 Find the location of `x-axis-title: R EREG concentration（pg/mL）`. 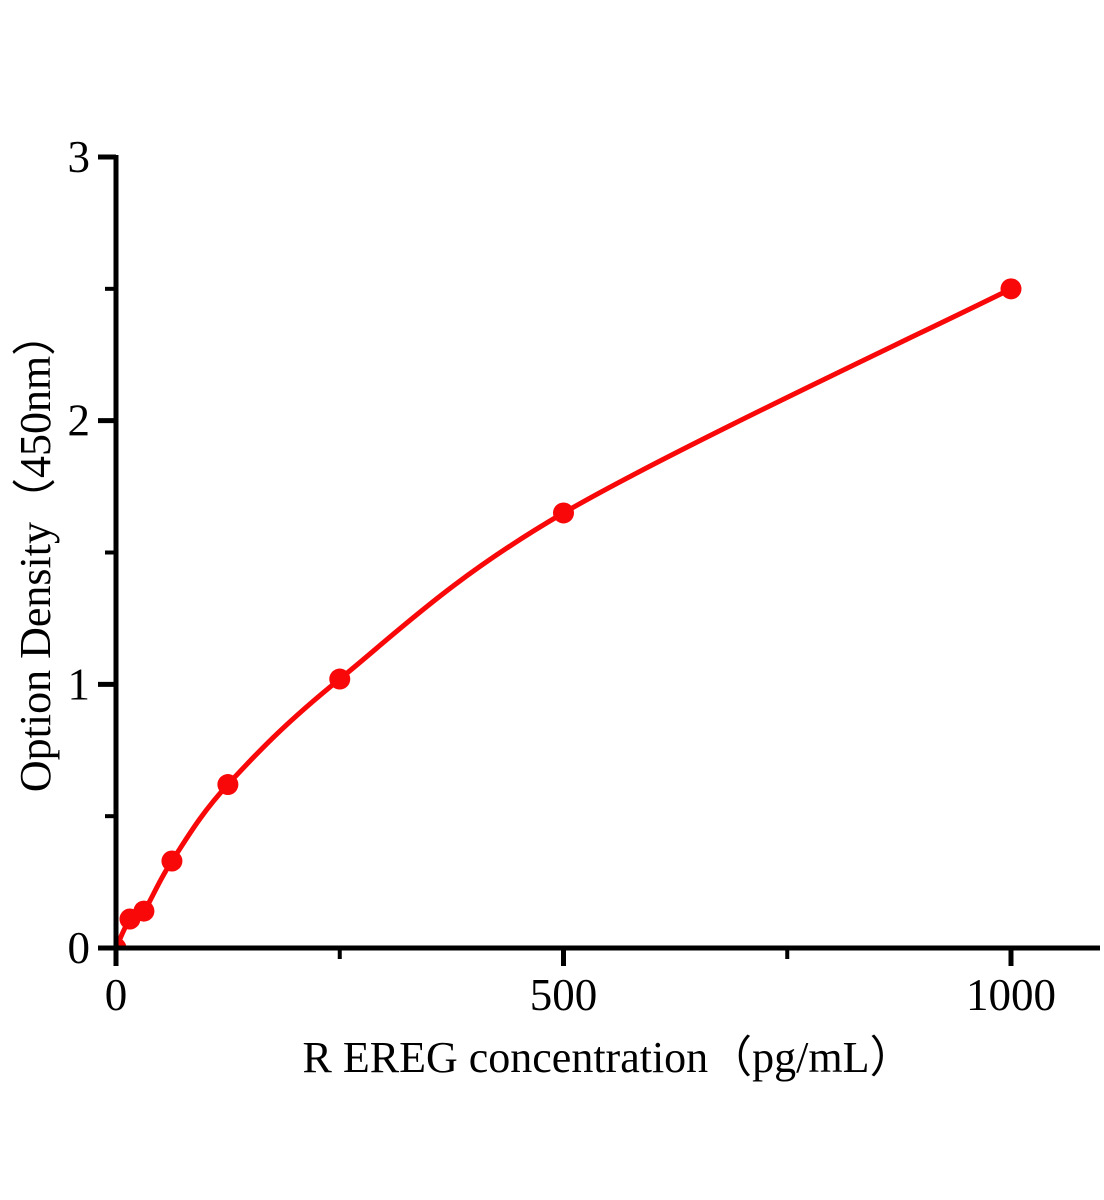

x-axis-title: R EREG concentration（pg/mL） is located at coordinates (608, 1057).